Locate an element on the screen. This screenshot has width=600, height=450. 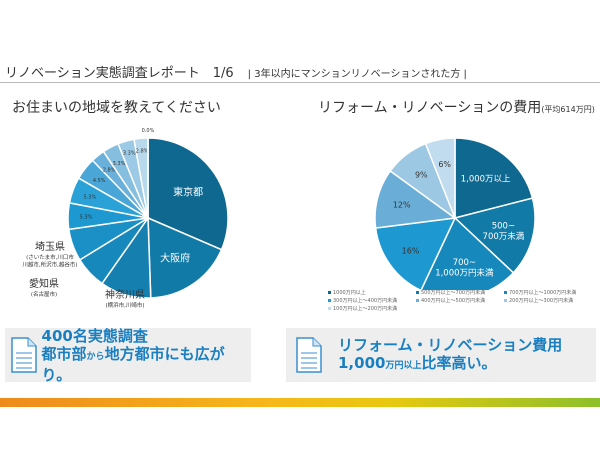
box-line2: 都市部から地方都市にも広がり。 is located at coordinates (146, 364).